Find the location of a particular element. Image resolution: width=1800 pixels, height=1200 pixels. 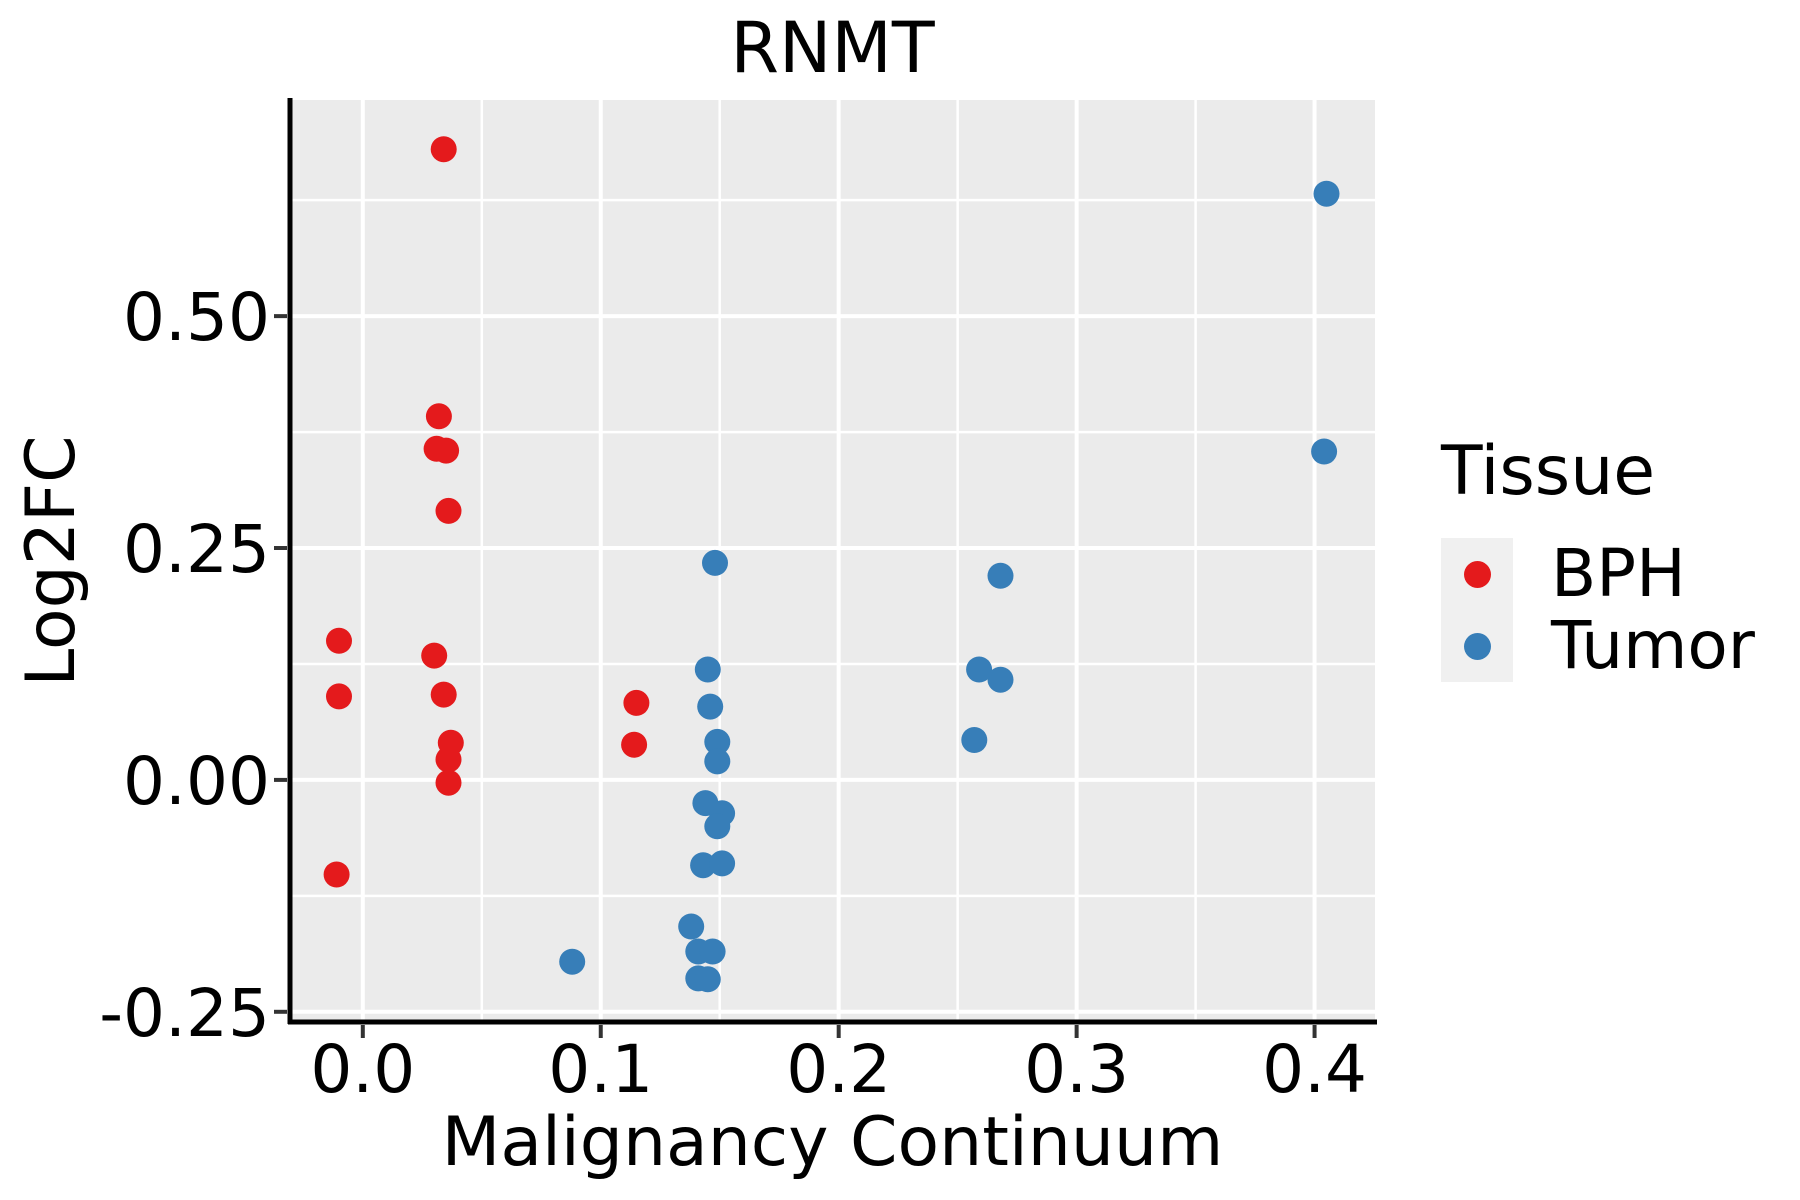

y-tick-label: -0.25 is located at coordinates (184, 1013).